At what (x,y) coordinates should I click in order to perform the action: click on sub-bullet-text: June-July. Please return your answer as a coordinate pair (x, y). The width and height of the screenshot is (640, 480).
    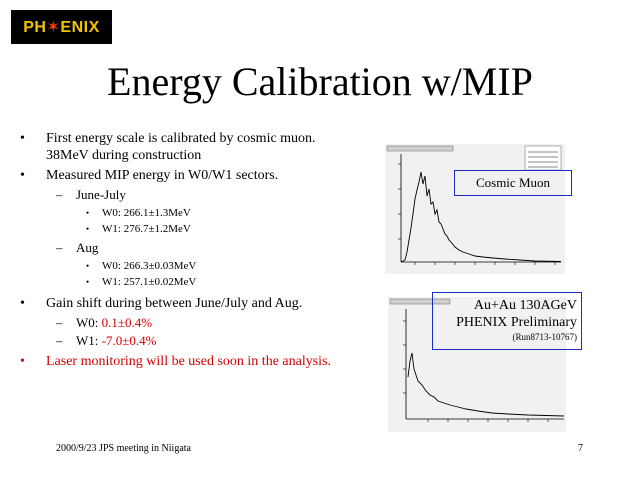
    Looking at the image, I should click on (101, 194).